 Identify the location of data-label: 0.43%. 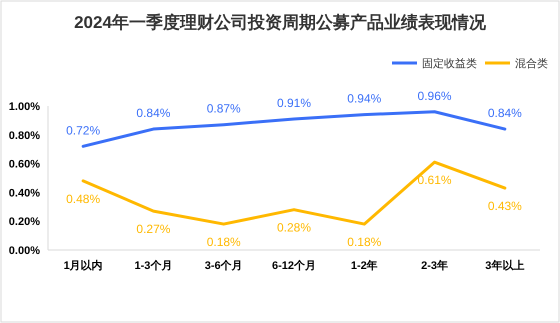
(505, 206).